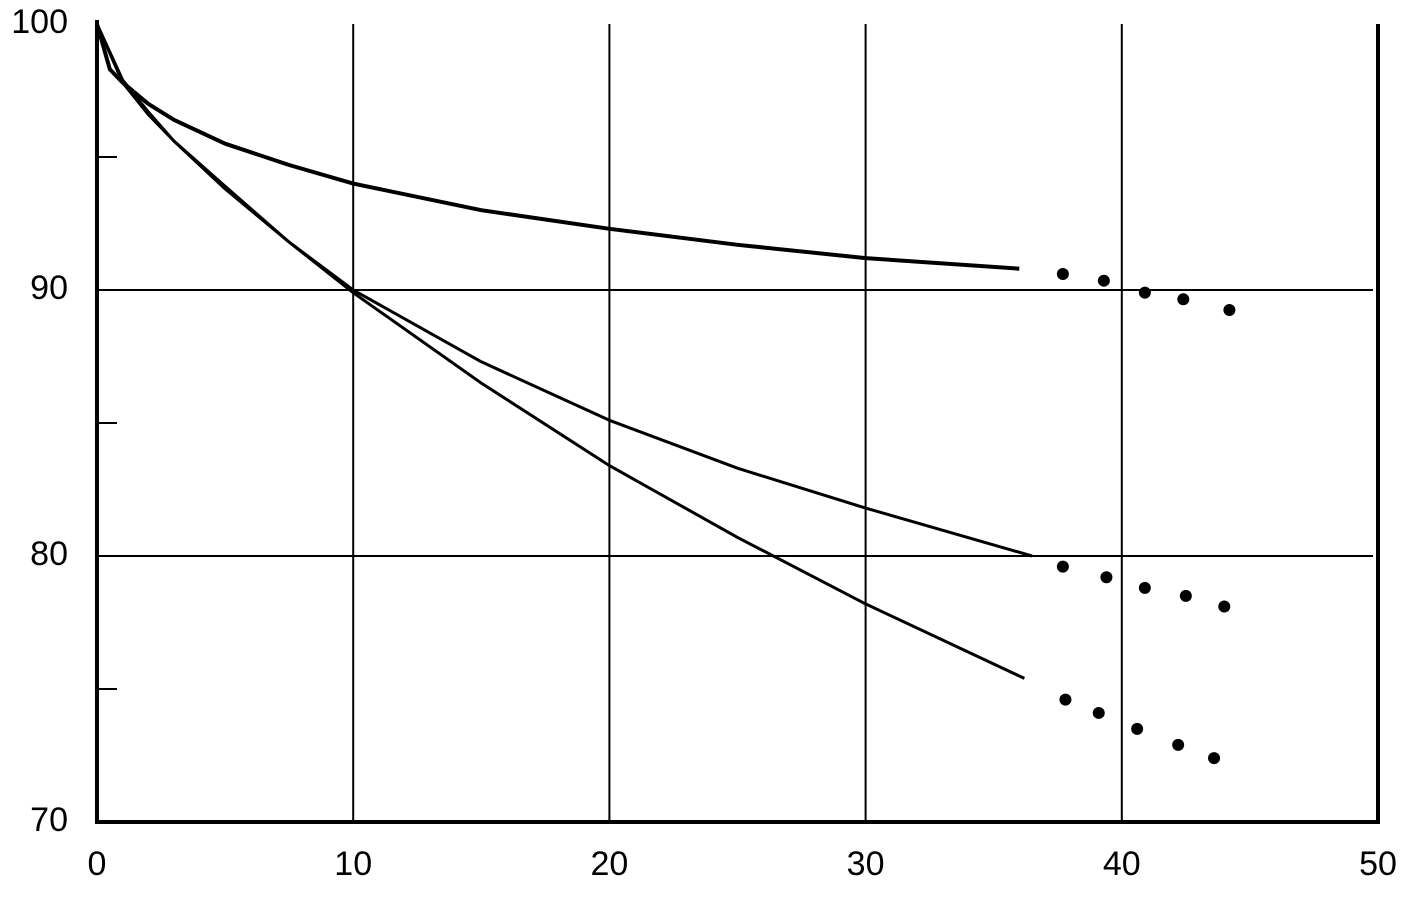 The height and width of the screenshot is (898, 1402). What do you see at coordinates (39, 22) in the screenshot?
I see `y-tick-label: 100` at bounding box center [39, 22].